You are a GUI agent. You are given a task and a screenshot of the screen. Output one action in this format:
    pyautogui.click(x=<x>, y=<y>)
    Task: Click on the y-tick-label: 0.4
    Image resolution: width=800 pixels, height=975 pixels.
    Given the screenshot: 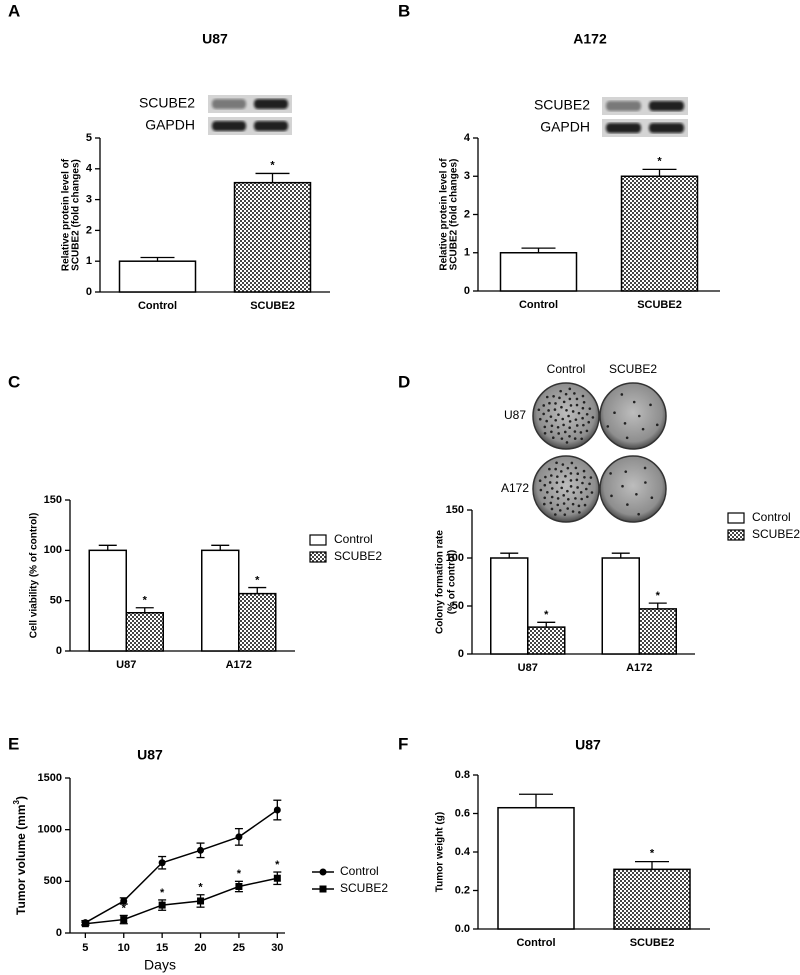 What is the action you would take?
    pyautogui.click(x=463, y=852)
    